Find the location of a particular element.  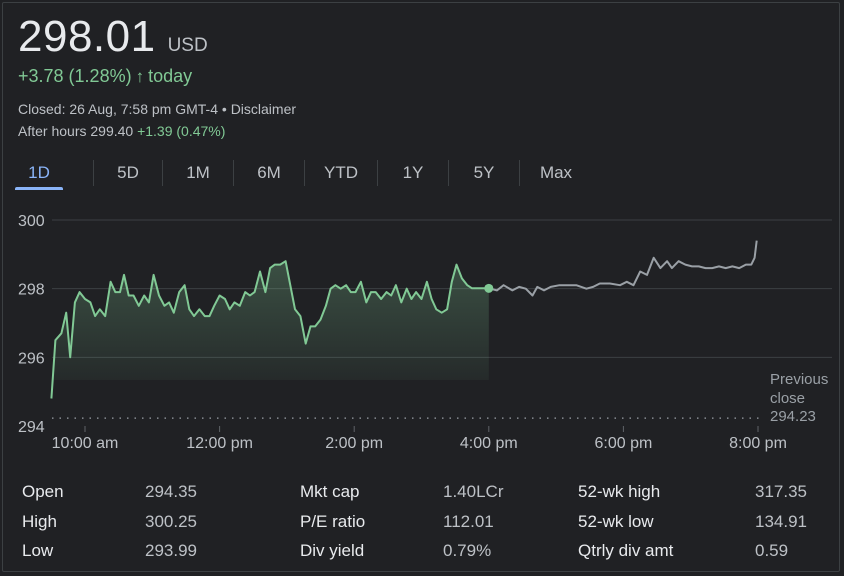

tab-1m: 1M is located at coordinates (198, 172).